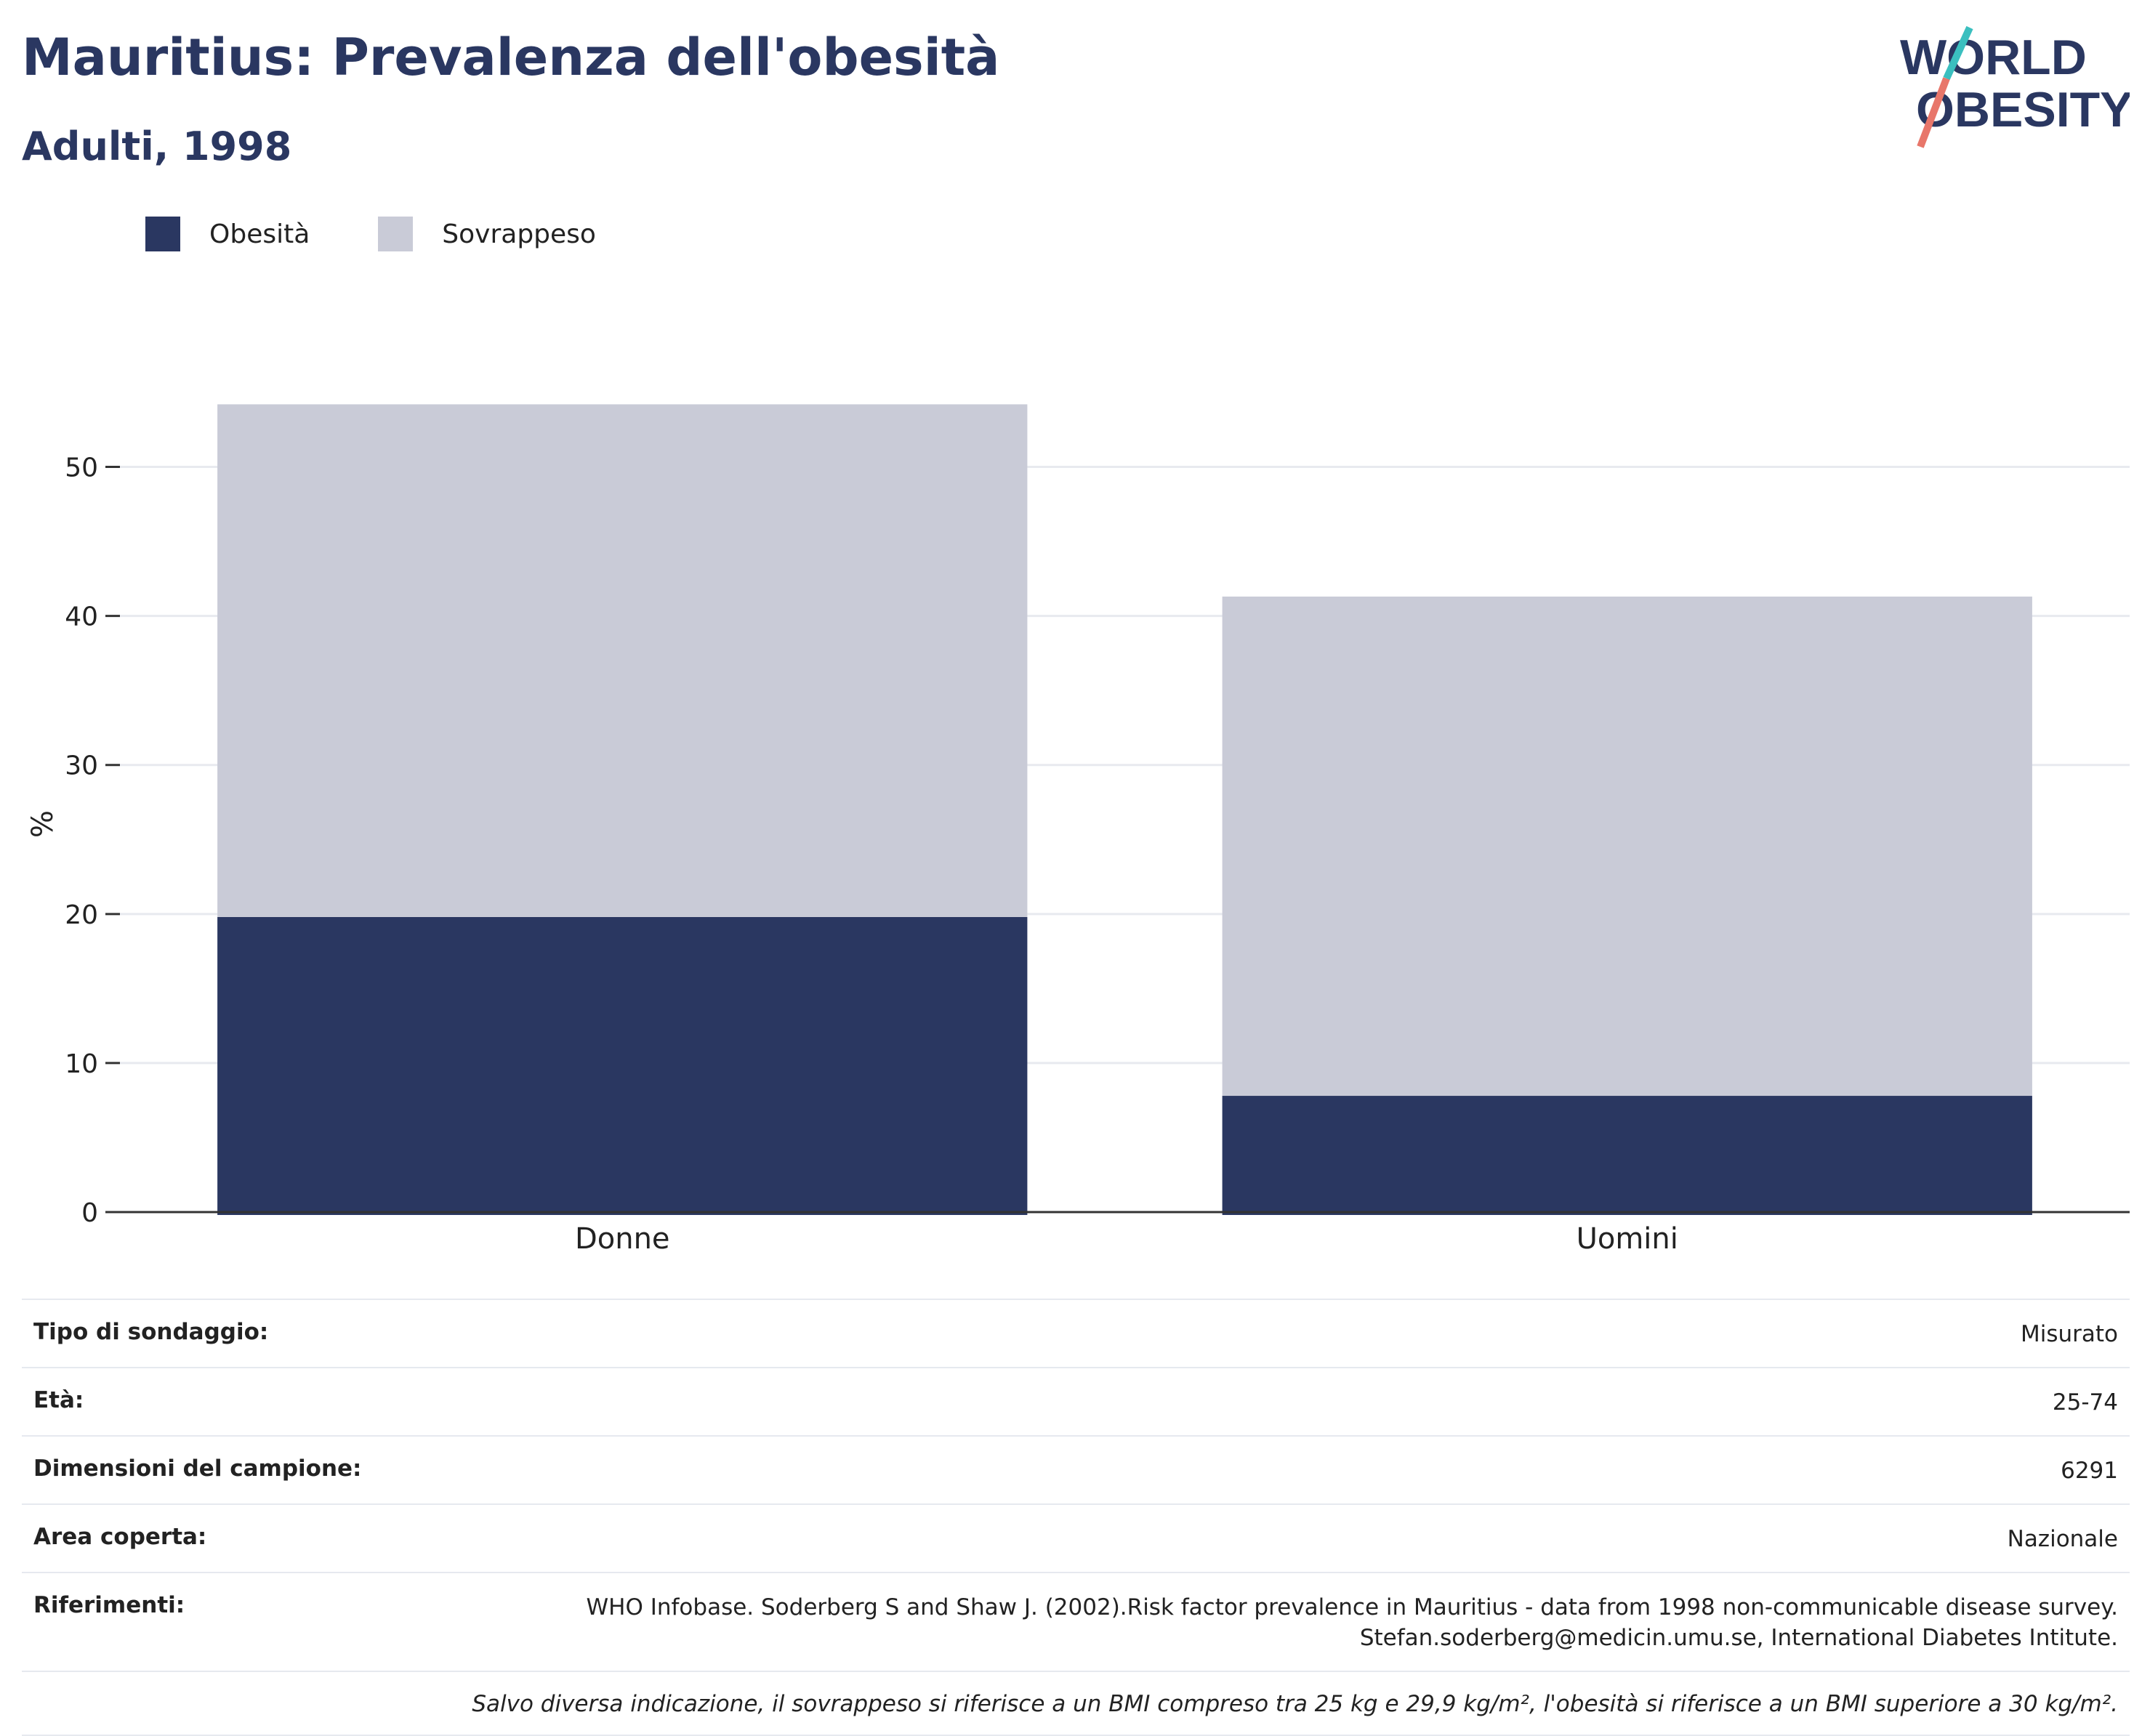  Describe the element at coordinates (81, 1064) in the screenshot. I see `y-tick-label: 10` at that location.